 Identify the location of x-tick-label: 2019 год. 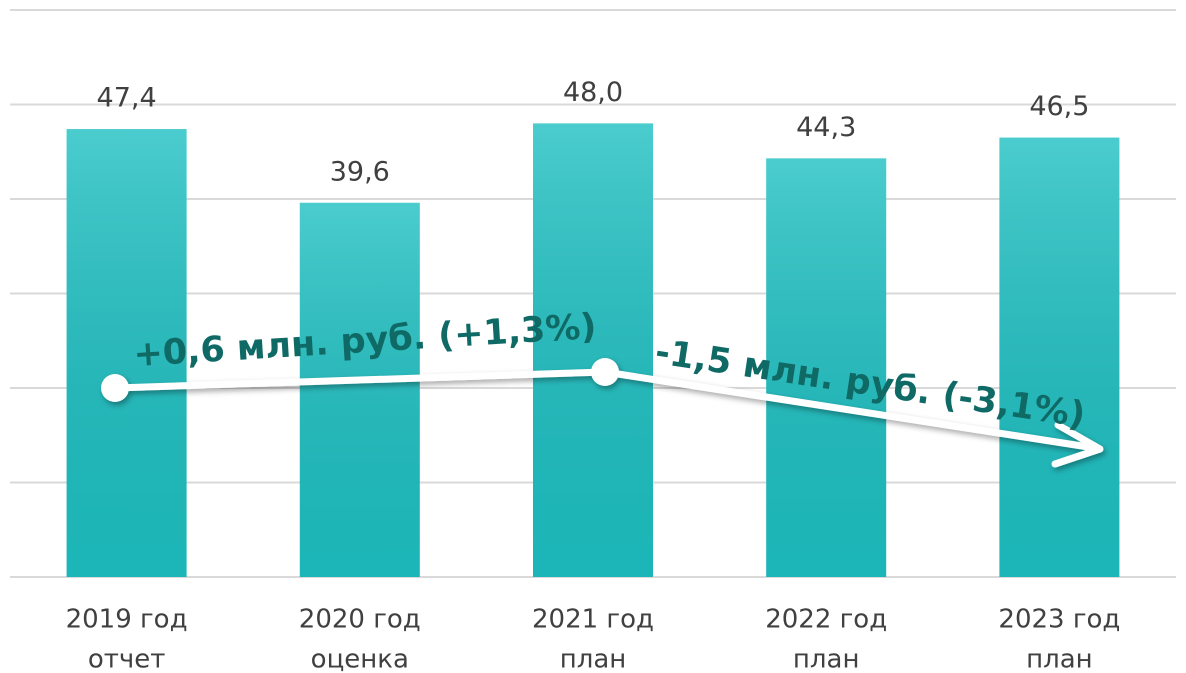
(127, 620).